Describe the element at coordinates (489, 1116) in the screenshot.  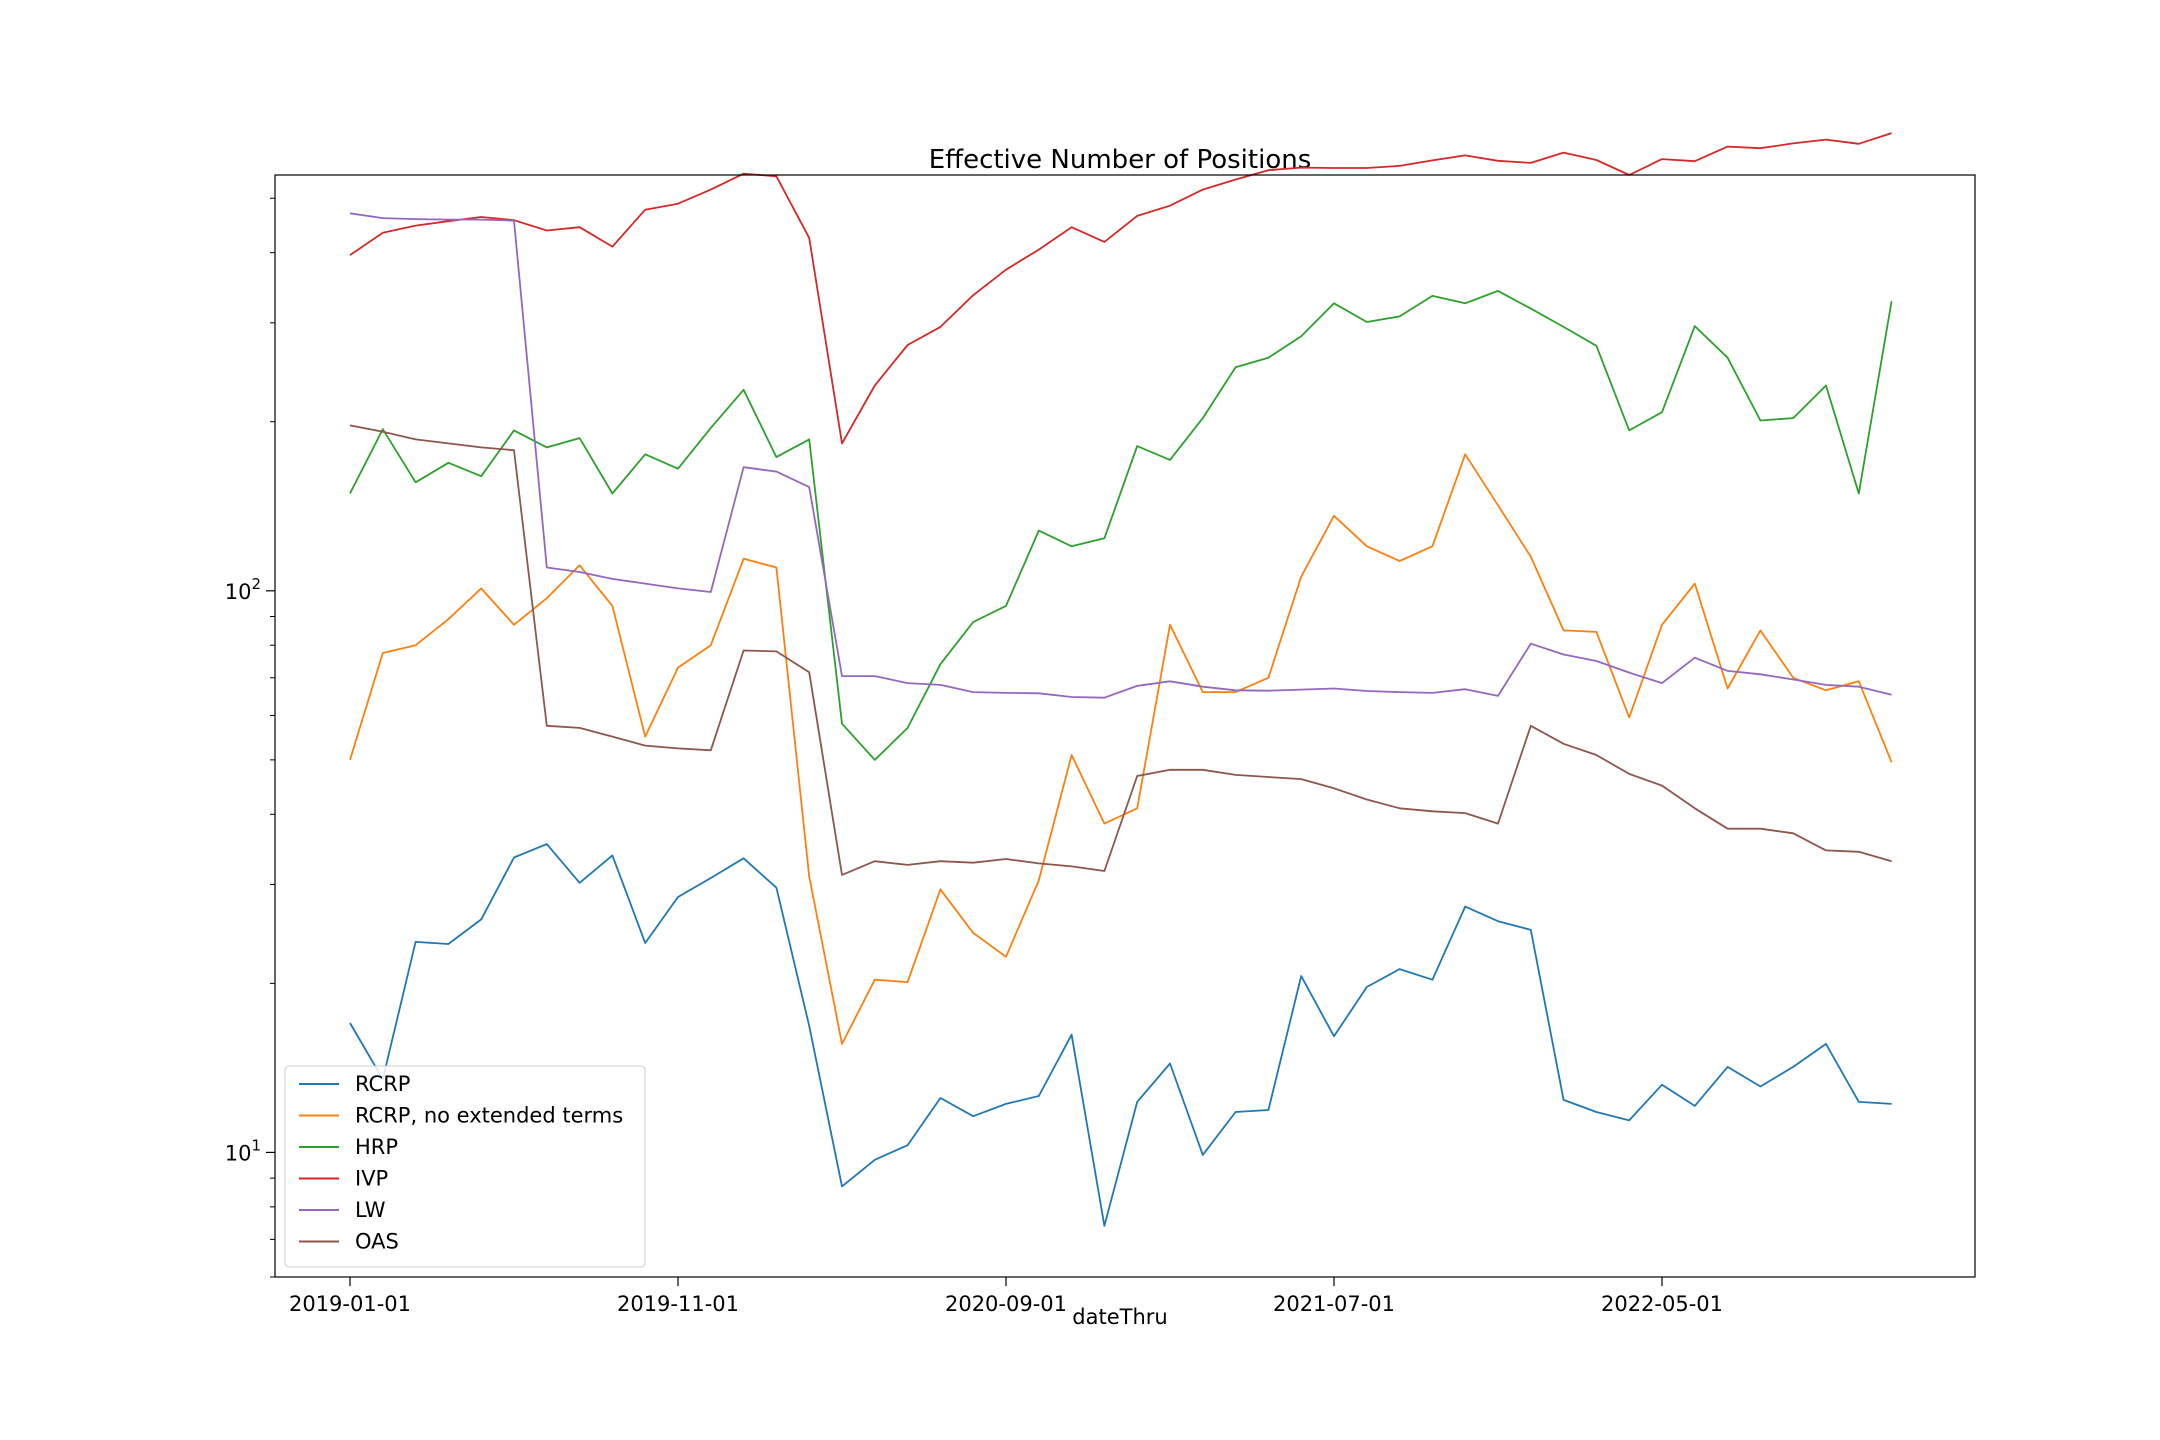
I see `legend-entry-label: RCRP, no extended terms` at that location.